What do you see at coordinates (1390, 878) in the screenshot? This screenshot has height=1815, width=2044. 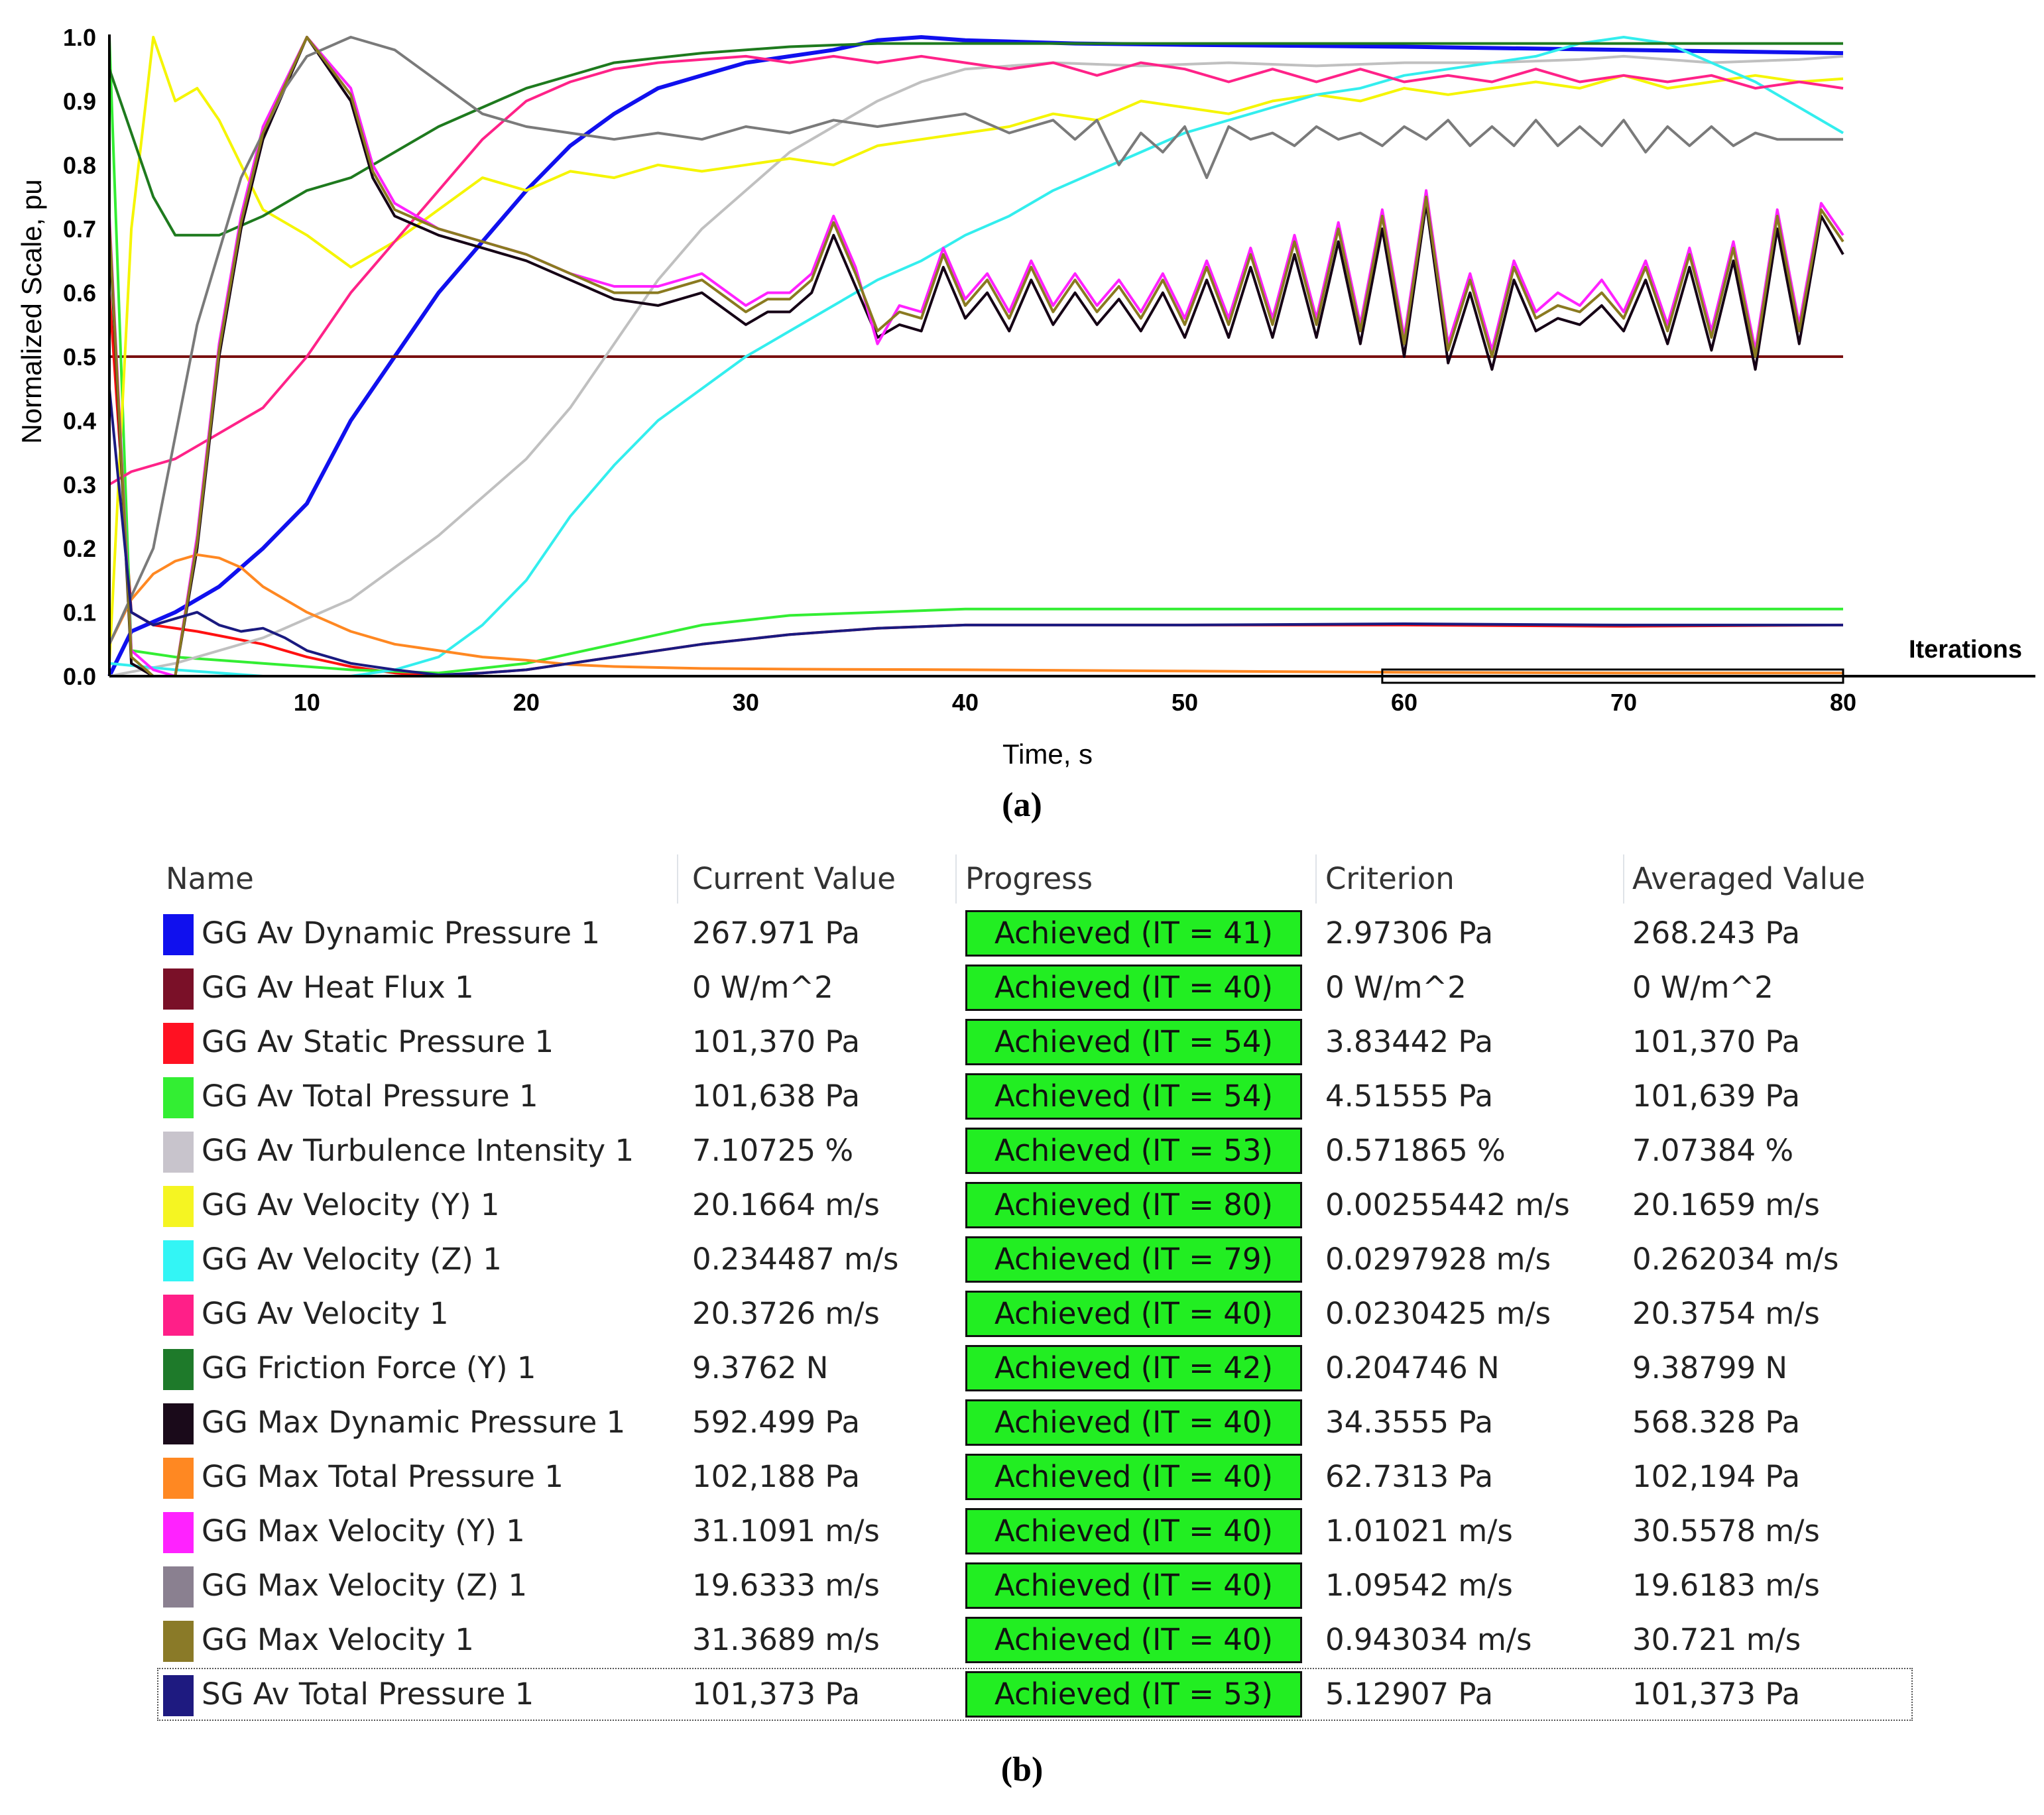 I see `header-criterion: Criterion` at bounding box center [1390, 878].